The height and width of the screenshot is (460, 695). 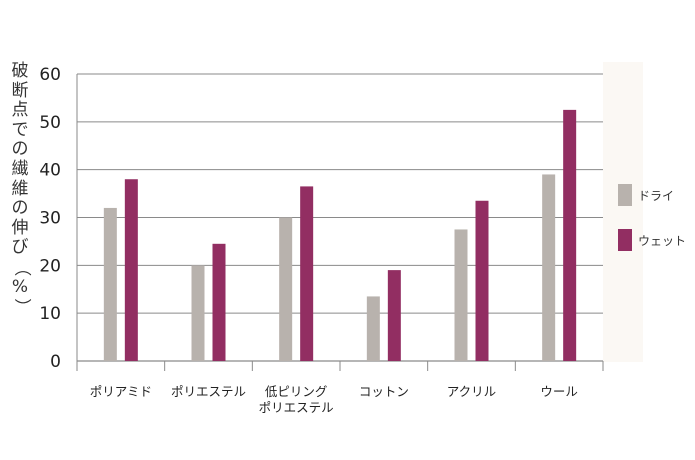 What do you see at coordinates (471, 391) in the screenshot?
I see `x-tick-label: アクリル` at bounding box center [471, 391].